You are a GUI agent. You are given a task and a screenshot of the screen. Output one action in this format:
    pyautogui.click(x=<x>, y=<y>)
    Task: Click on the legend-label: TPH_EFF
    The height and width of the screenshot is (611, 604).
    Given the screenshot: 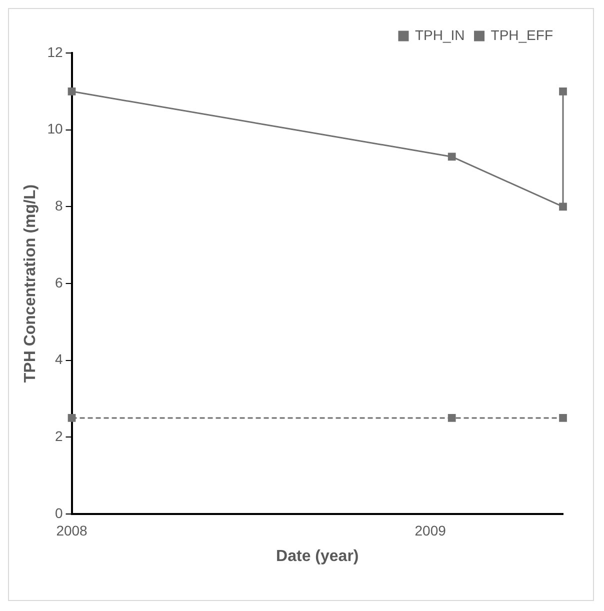 What is the action you would take?
    pyautogui.click(x=522, y=34)
    